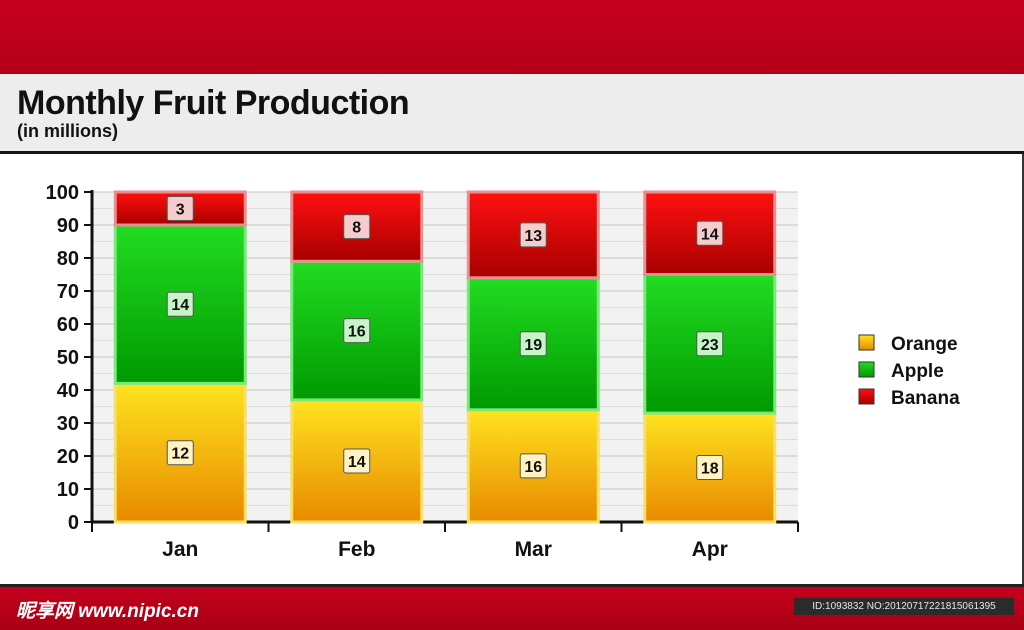 The image size is (1024, 630). What do you see at coordinates (904, 606) in the screenshot?
I see `image-id-badge: ID:1093832 NO:20120717221815061395` at bounding box center [904, 606].